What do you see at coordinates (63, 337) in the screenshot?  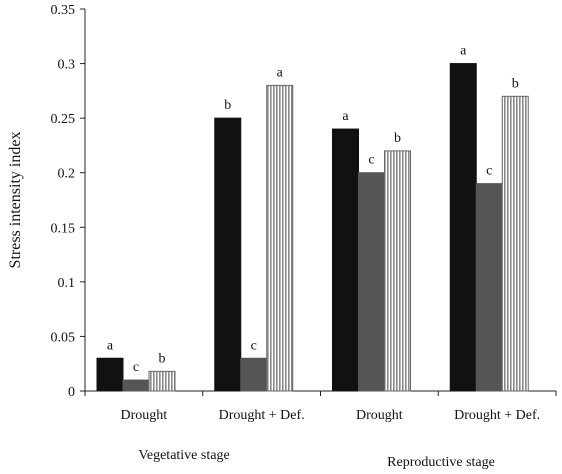 I see `y-tick-label: 0.05` at bounding box center [63, 337].